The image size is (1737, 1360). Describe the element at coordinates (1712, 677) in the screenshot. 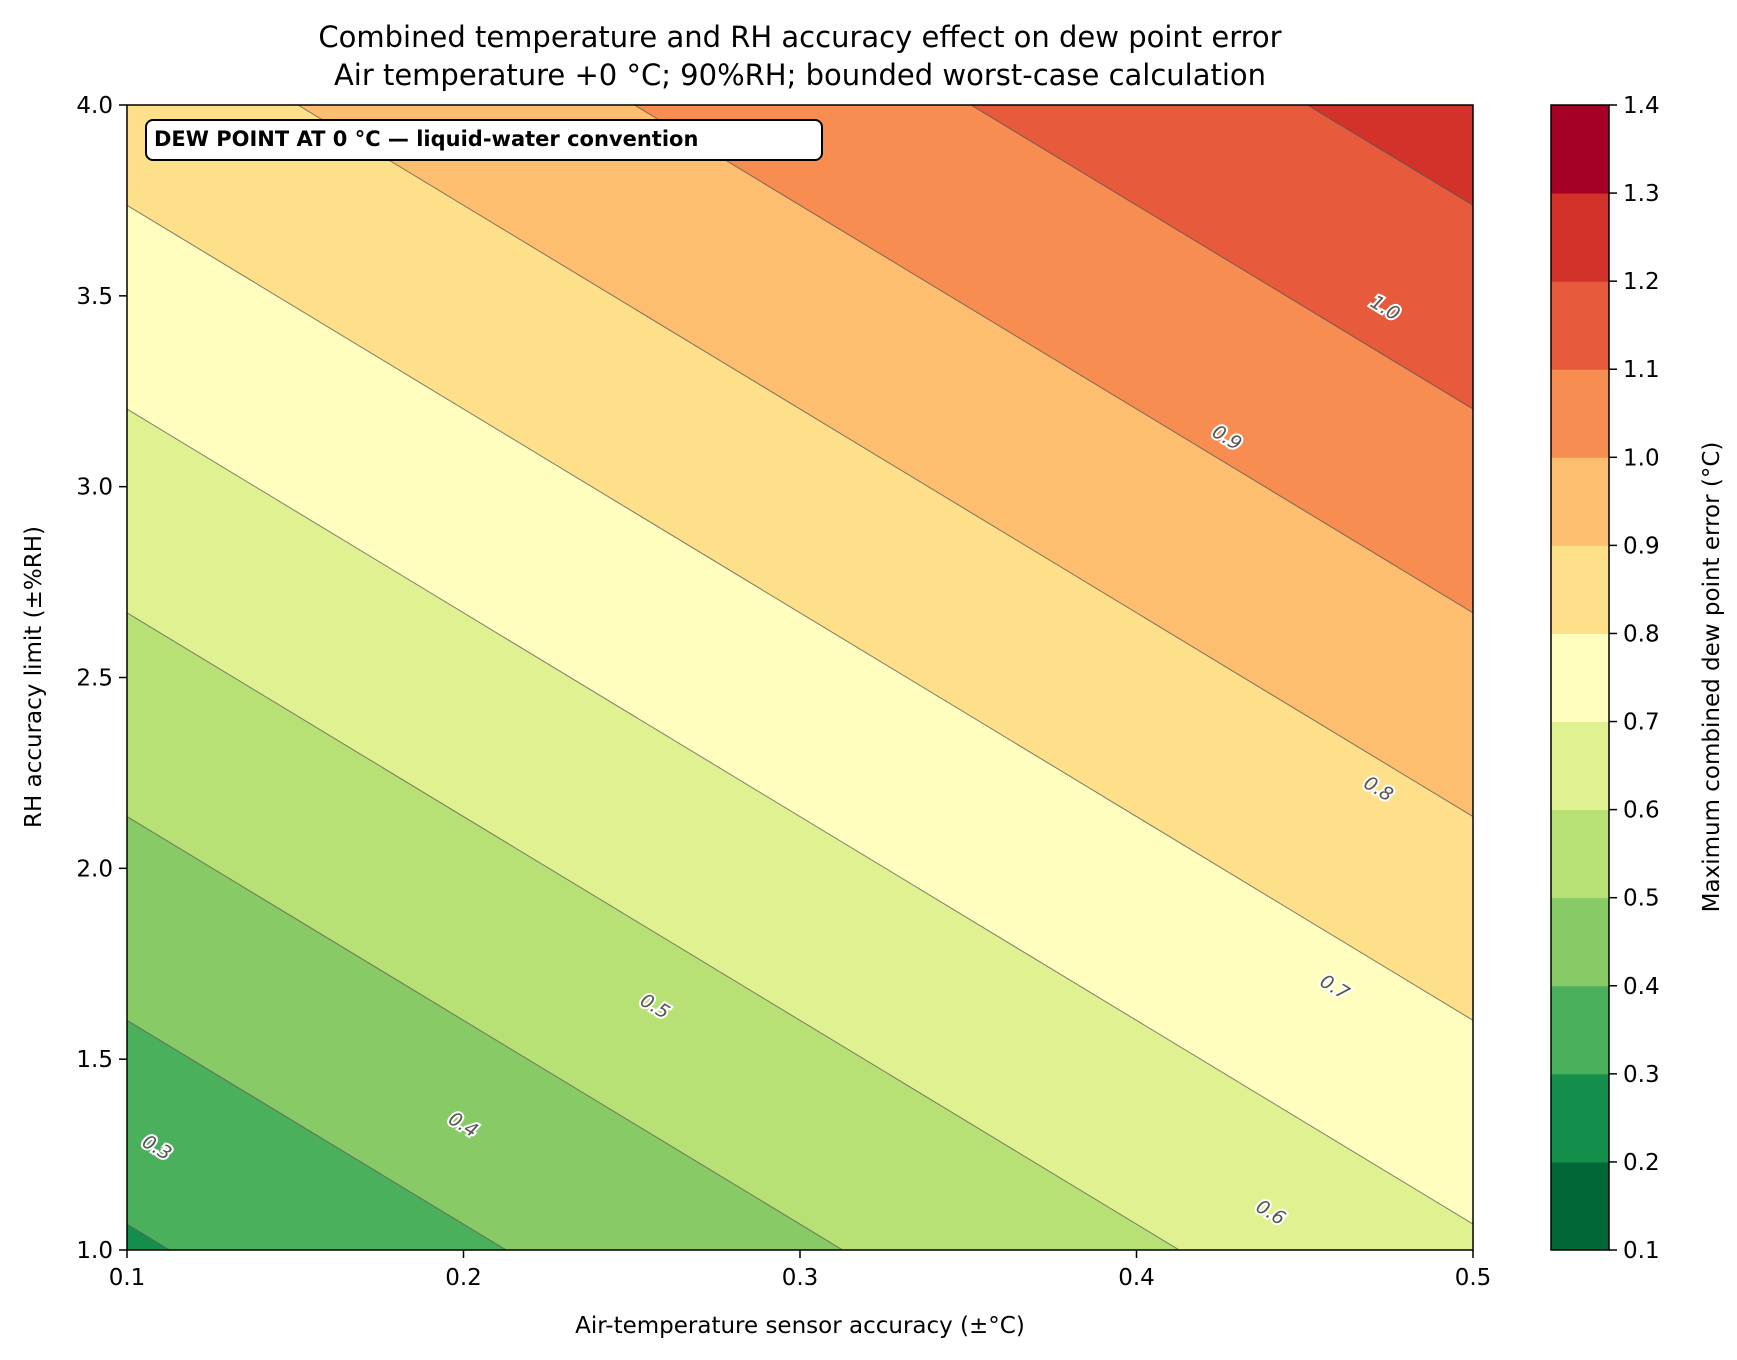

I see `colorbar-label: Maximum combined dew point error (°C)` at that location.